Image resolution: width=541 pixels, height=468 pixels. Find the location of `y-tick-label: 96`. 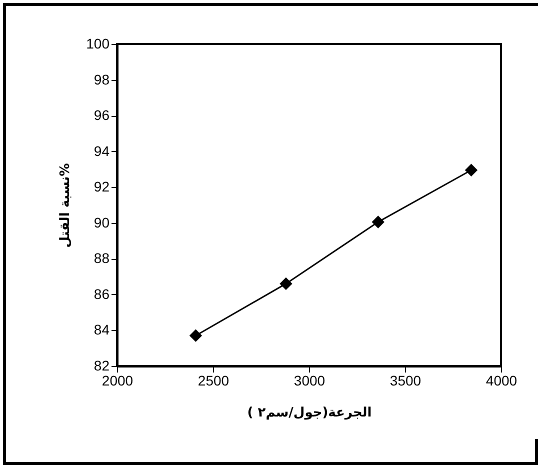

y-tick-label: 96 is located at coordinates (102, 115).